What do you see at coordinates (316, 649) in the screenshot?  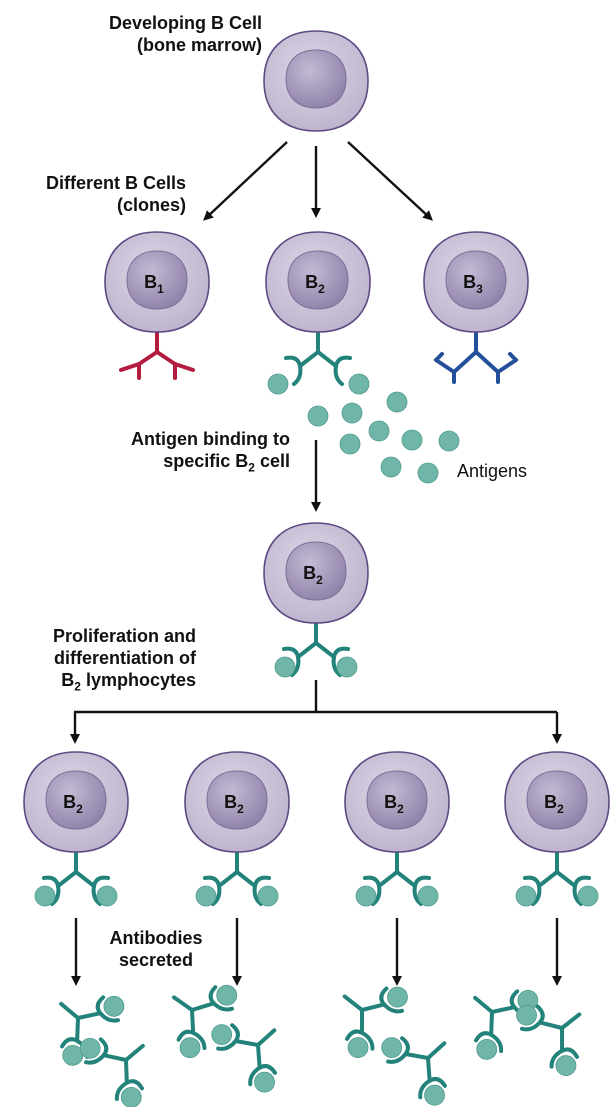 I see `activated-b2-receptor` at bounding box center [316, 649].